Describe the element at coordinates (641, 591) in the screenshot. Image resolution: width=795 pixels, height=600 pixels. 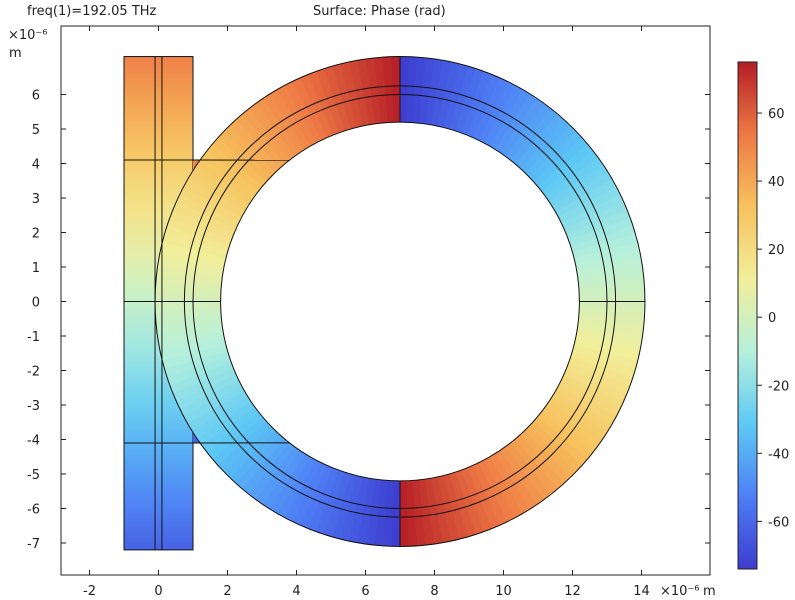
I see `x-tick-label: 14` at that location.